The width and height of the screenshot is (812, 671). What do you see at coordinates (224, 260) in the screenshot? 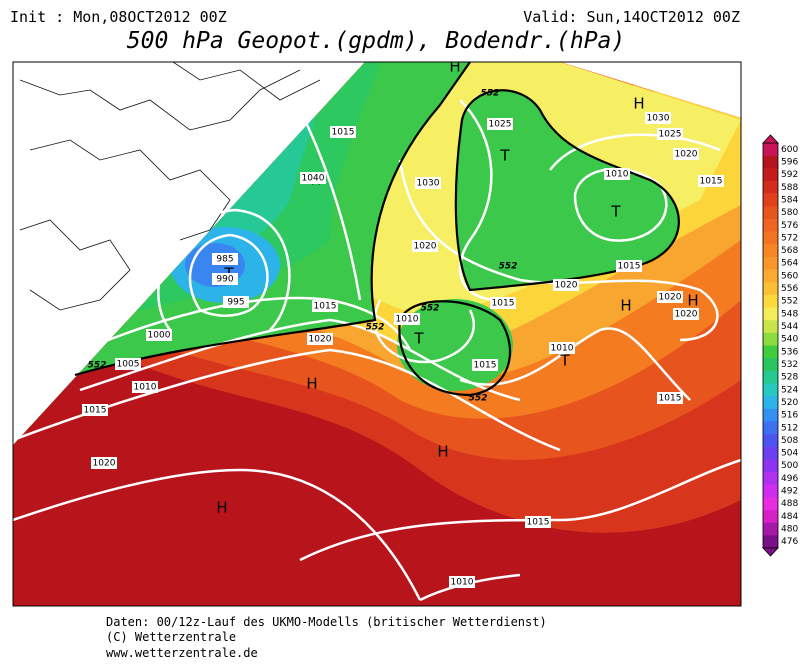
I see `isobar-label: 985` at bounding box center [224, 260].